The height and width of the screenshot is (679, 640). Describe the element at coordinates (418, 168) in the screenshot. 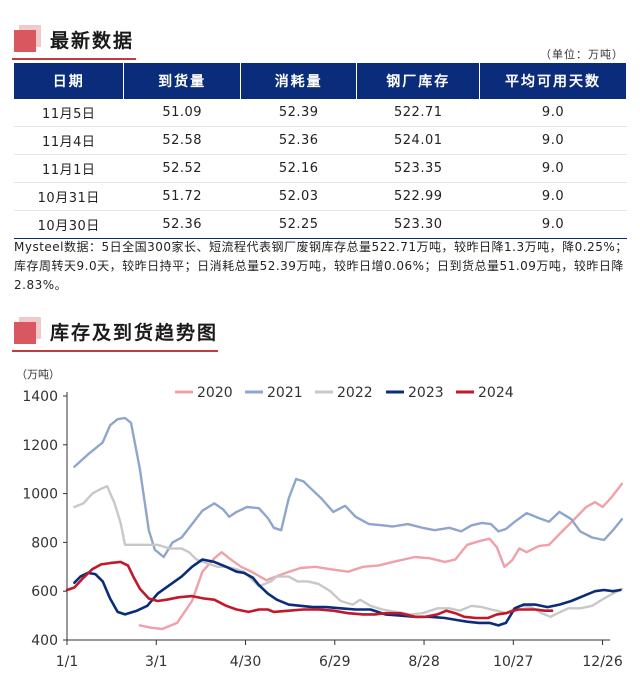

I see `cell-inventory: 523.35` at that location.